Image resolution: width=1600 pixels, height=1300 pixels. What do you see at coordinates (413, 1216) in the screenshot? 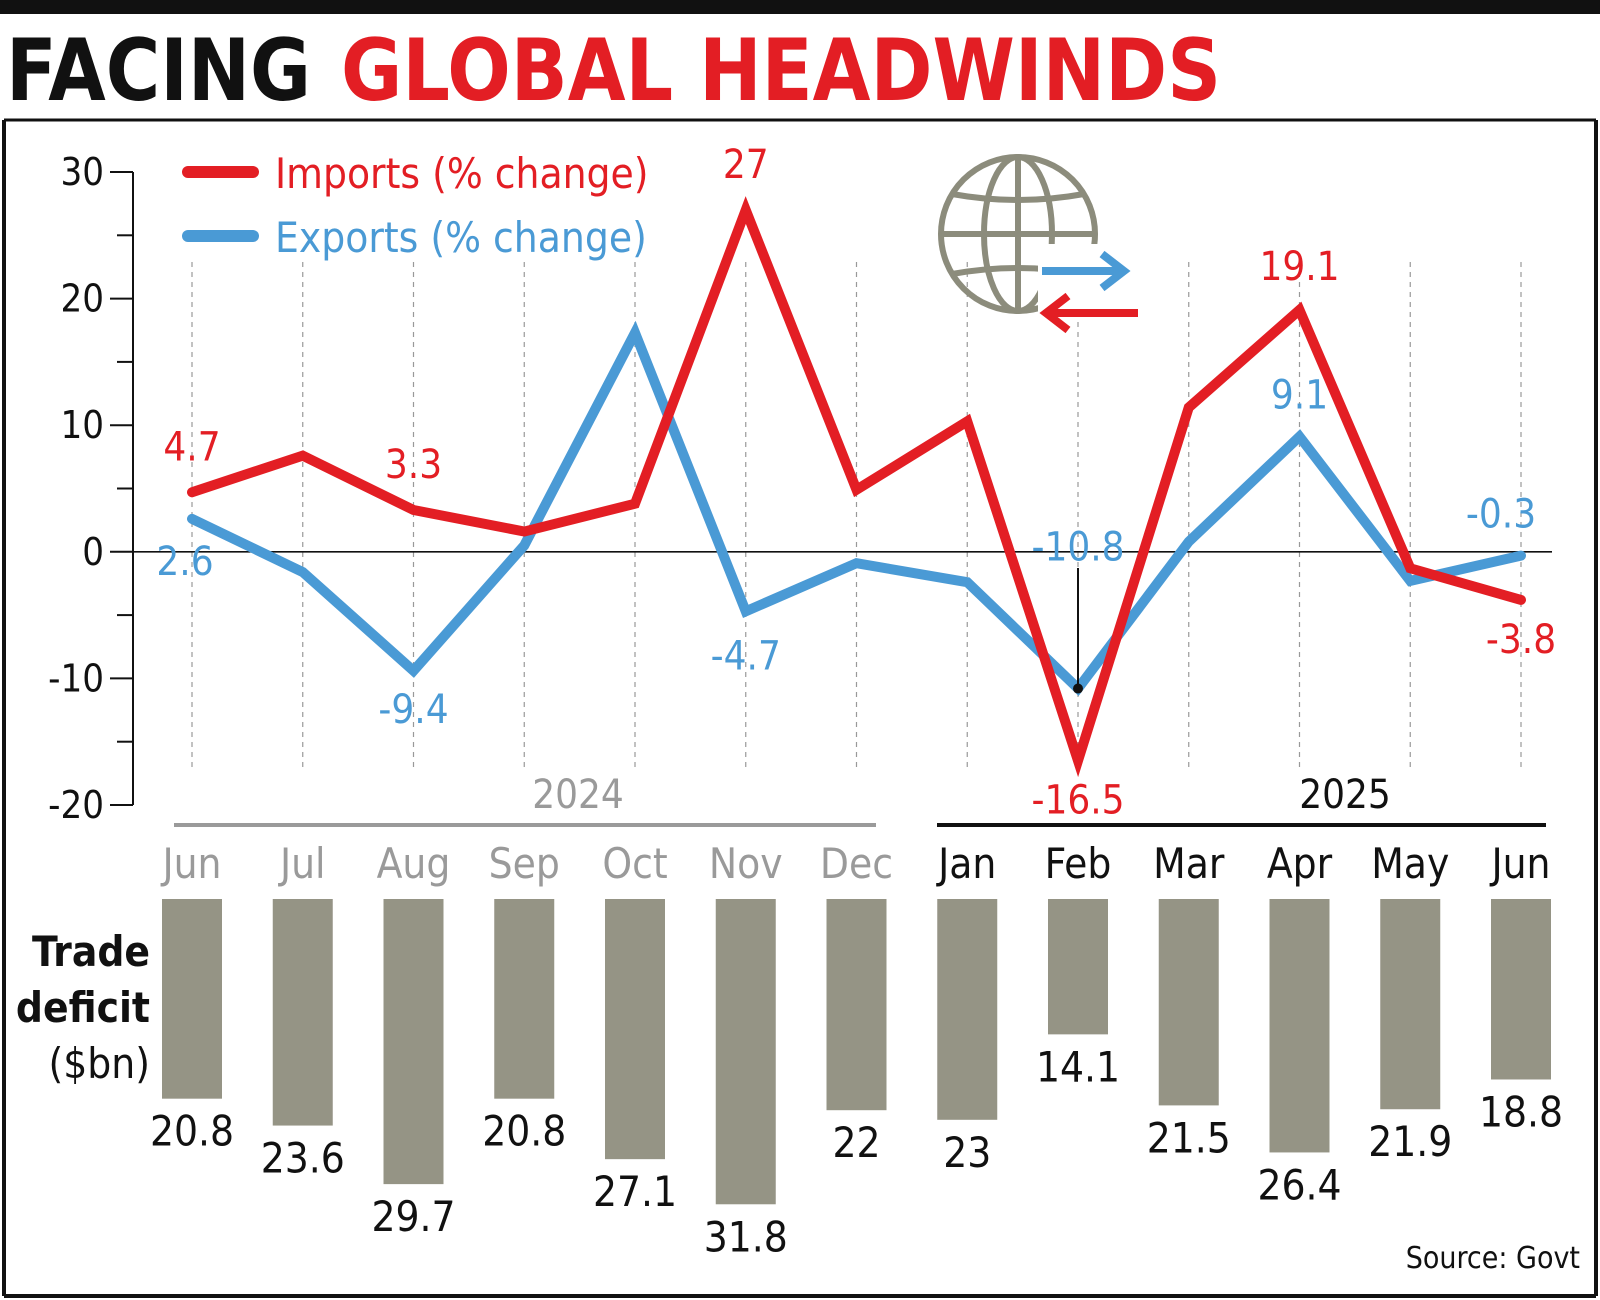
I see `deficit-value-label: 29.7` at bounding box center [413, 1216].